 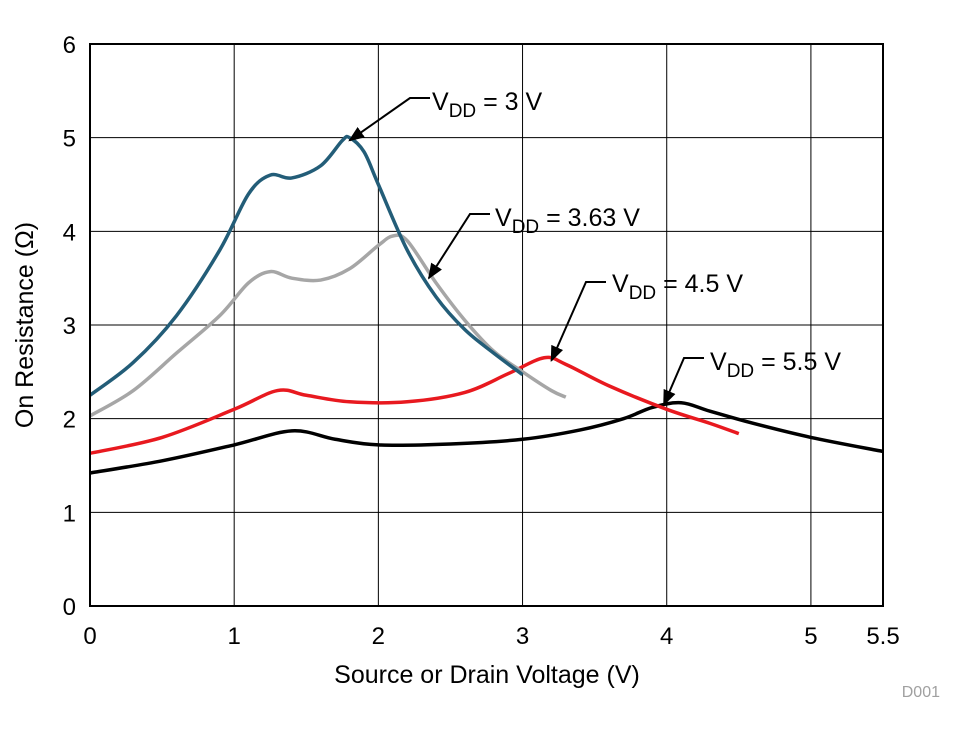 I want to click on annotation-3: VDD = 5.5 V, so click(x=751, y=377).